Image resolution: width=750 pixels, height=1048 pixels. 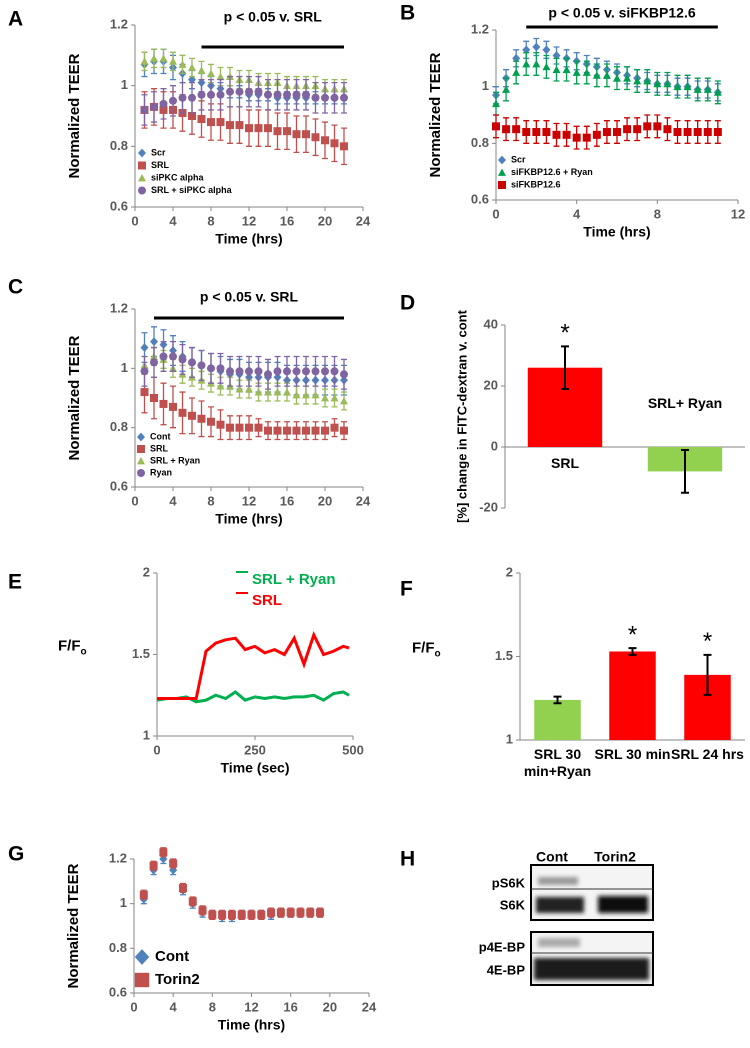 I want to click on y-tick-label: 0.8, so click(x=118, y=947).